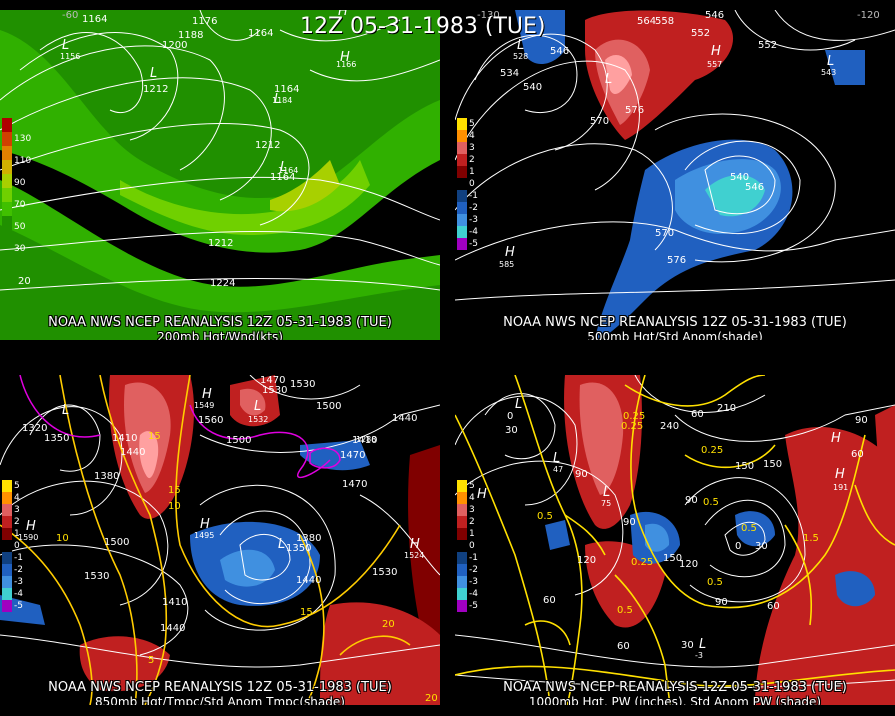 The image size is (895, 716). What do you see at coordinates (558, 469) in the screenshot?
I see `center-value: 47` at bounding box center [558, 469].